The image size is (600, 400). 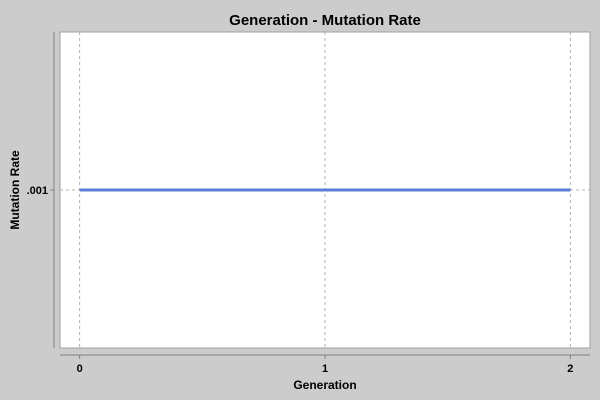 What do you see at coordinates (570, 369) in the screenshot?
I see `x-tick-label: 2` at bounding box center [570, 369].